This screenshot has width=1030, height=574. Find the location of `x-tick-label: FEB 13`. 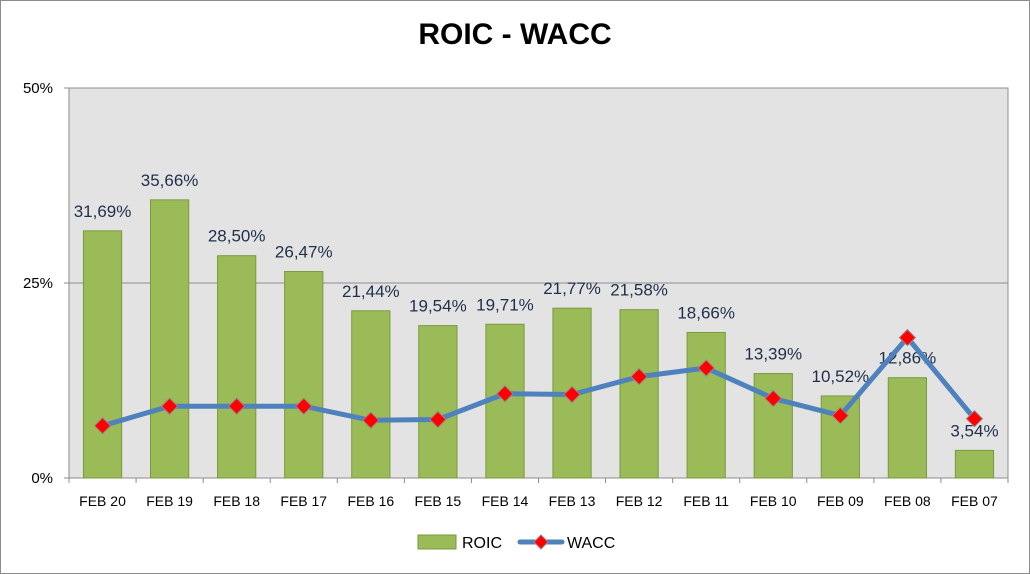

x-tick-label: FEB 13 is located at coordinates (572, 501).